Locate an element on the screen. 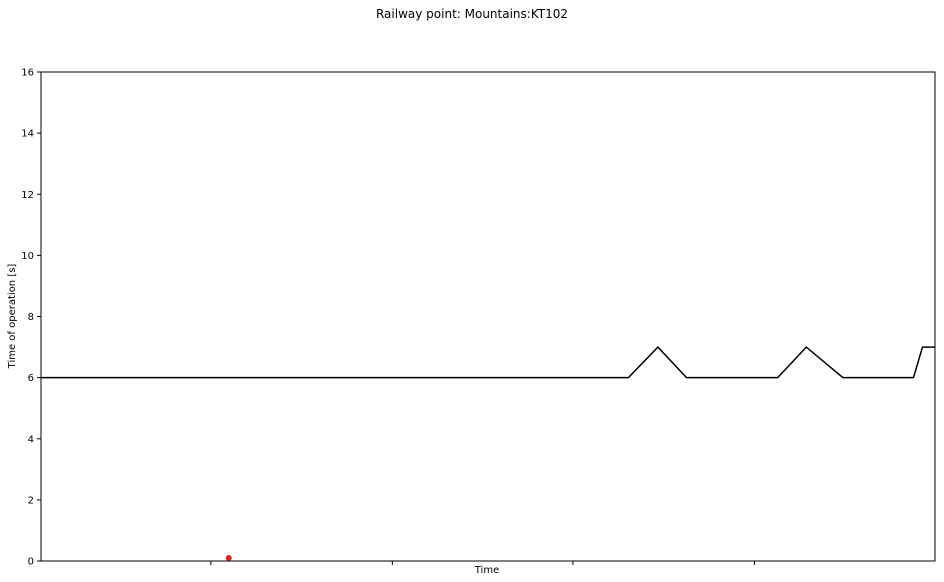 This screenshot has width=944, height=582. y-axis-ticks: 0 2 4 6 8 10 12 14 16 is located at coordinates (31, 318).